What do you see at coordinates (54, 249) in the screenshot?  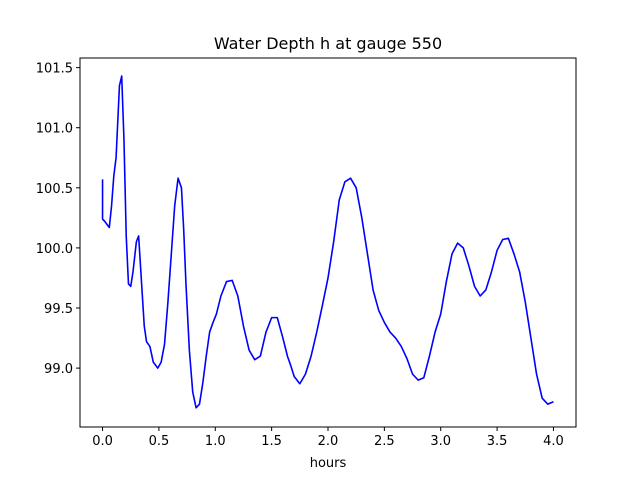 I see `y-tick-label: 100.0` at bounding box center [54, 249].